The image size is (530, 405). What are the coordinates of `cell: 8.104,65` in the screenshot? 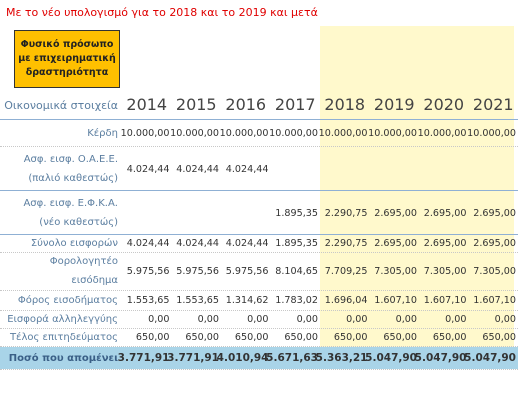 It's located at (296, 271).